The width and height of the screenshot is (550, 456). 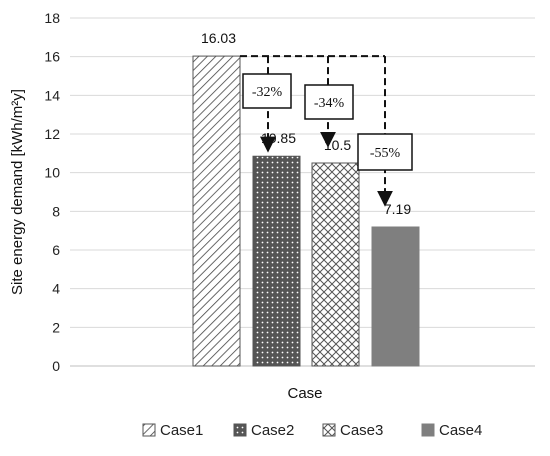 What do you see at coordinates (52, 18) in the screenshot?
I see `y-tick-label: 18` at bounding box center [52, 18].